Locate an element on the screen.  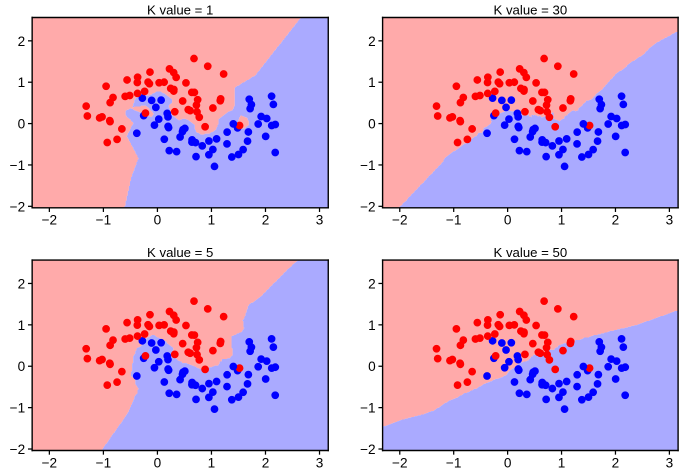
svg-text: K value = 30 is located at coordinates (531, 9).